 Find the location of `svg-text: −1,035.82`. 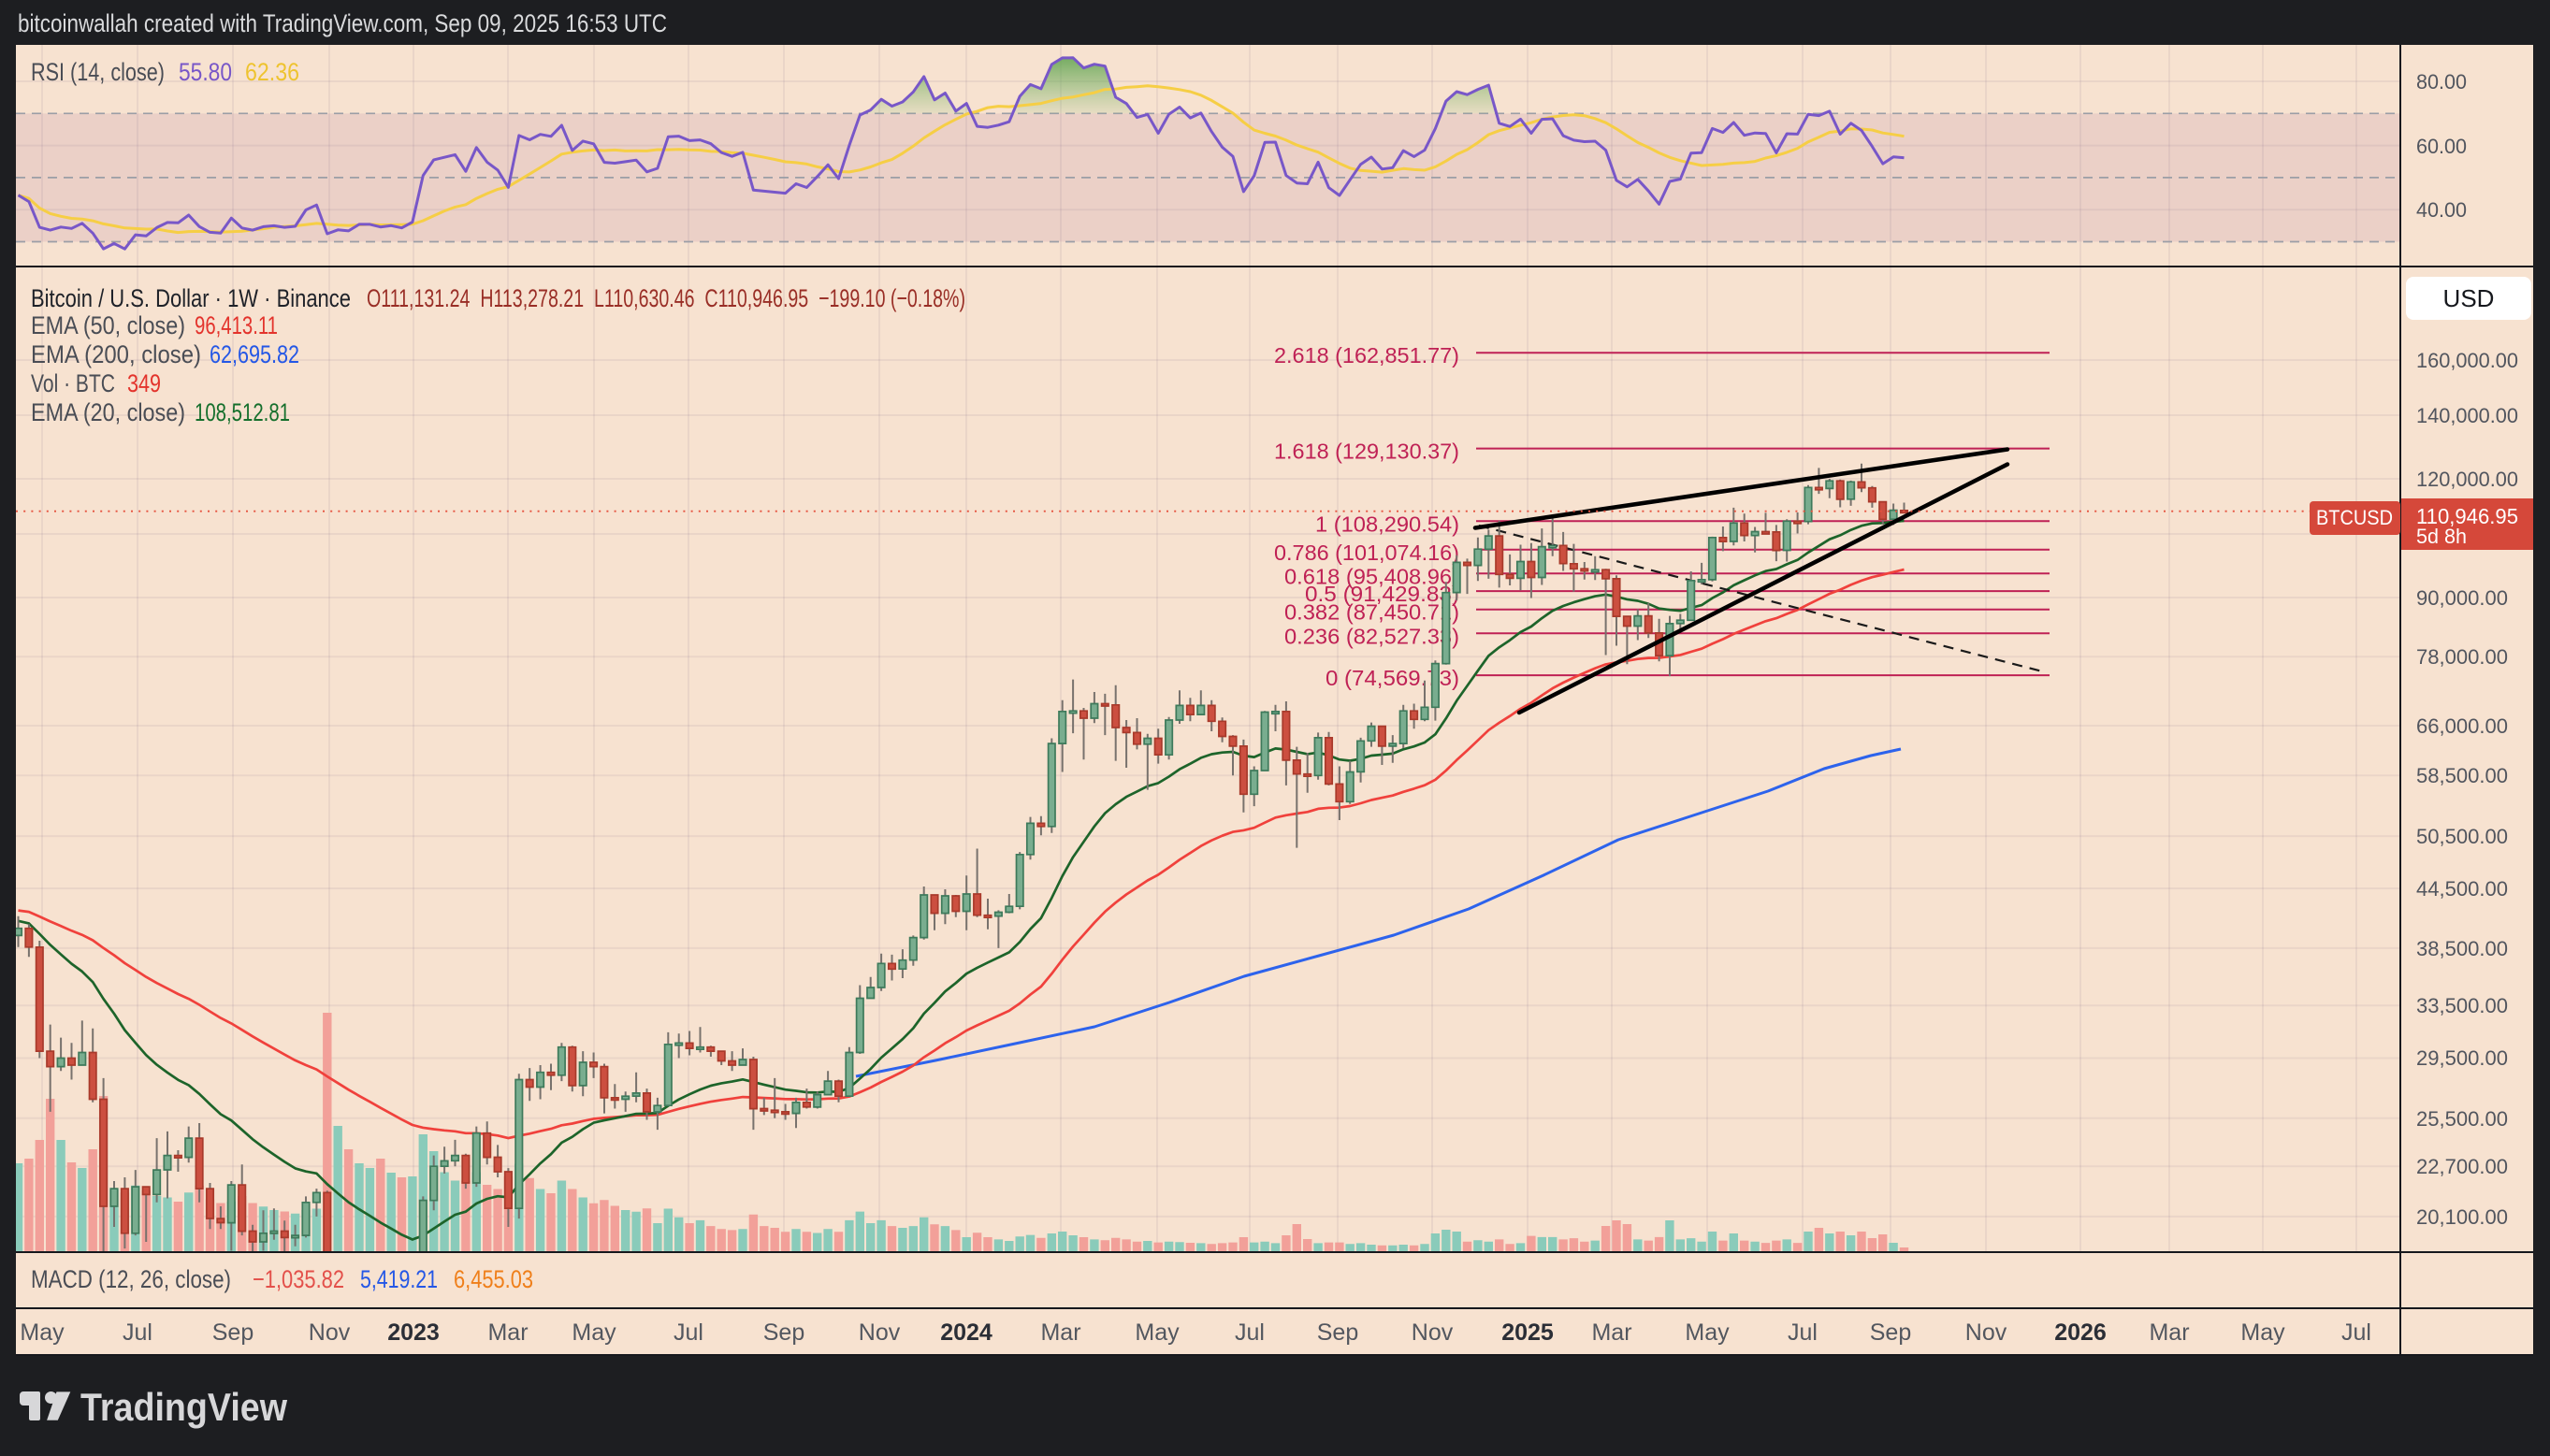

svg-text: −1,035.82 is located at coordinates (298, 1279).